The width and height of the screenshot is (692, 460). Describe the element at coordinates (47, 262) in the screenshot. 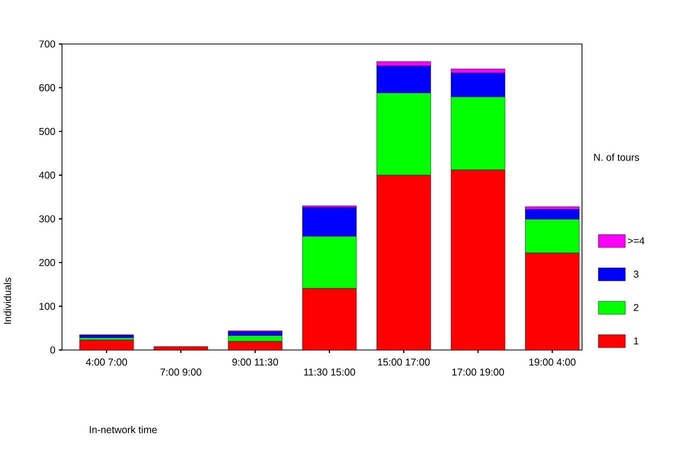

I see `y-tick-label: 200` at that location.